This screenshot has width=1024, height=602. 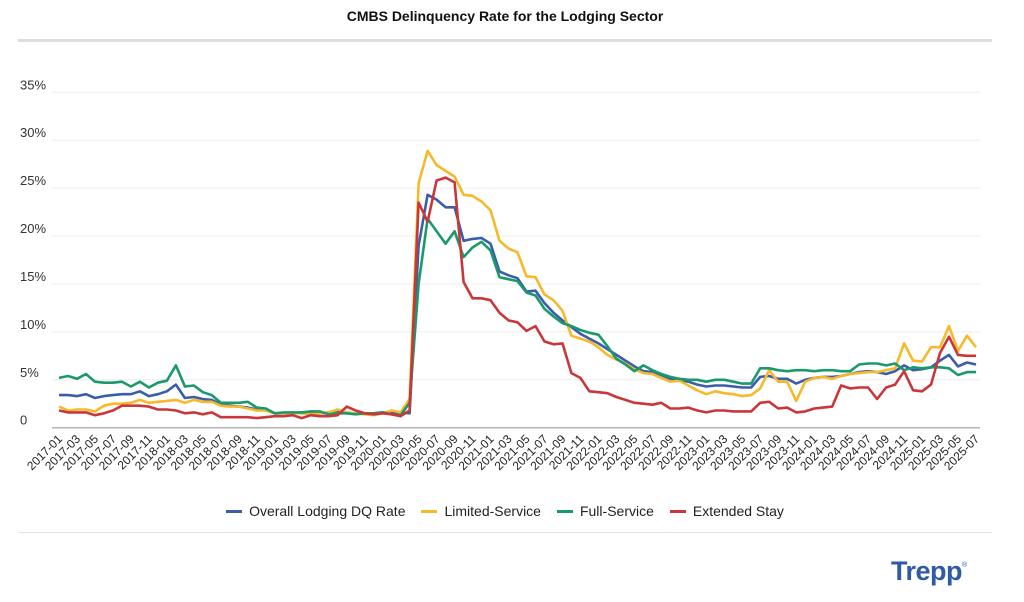 What do you see at coordinates (33, 84) in the screenshot?
I see `y-tick-label: 35%` at bounding box center [33, 84].